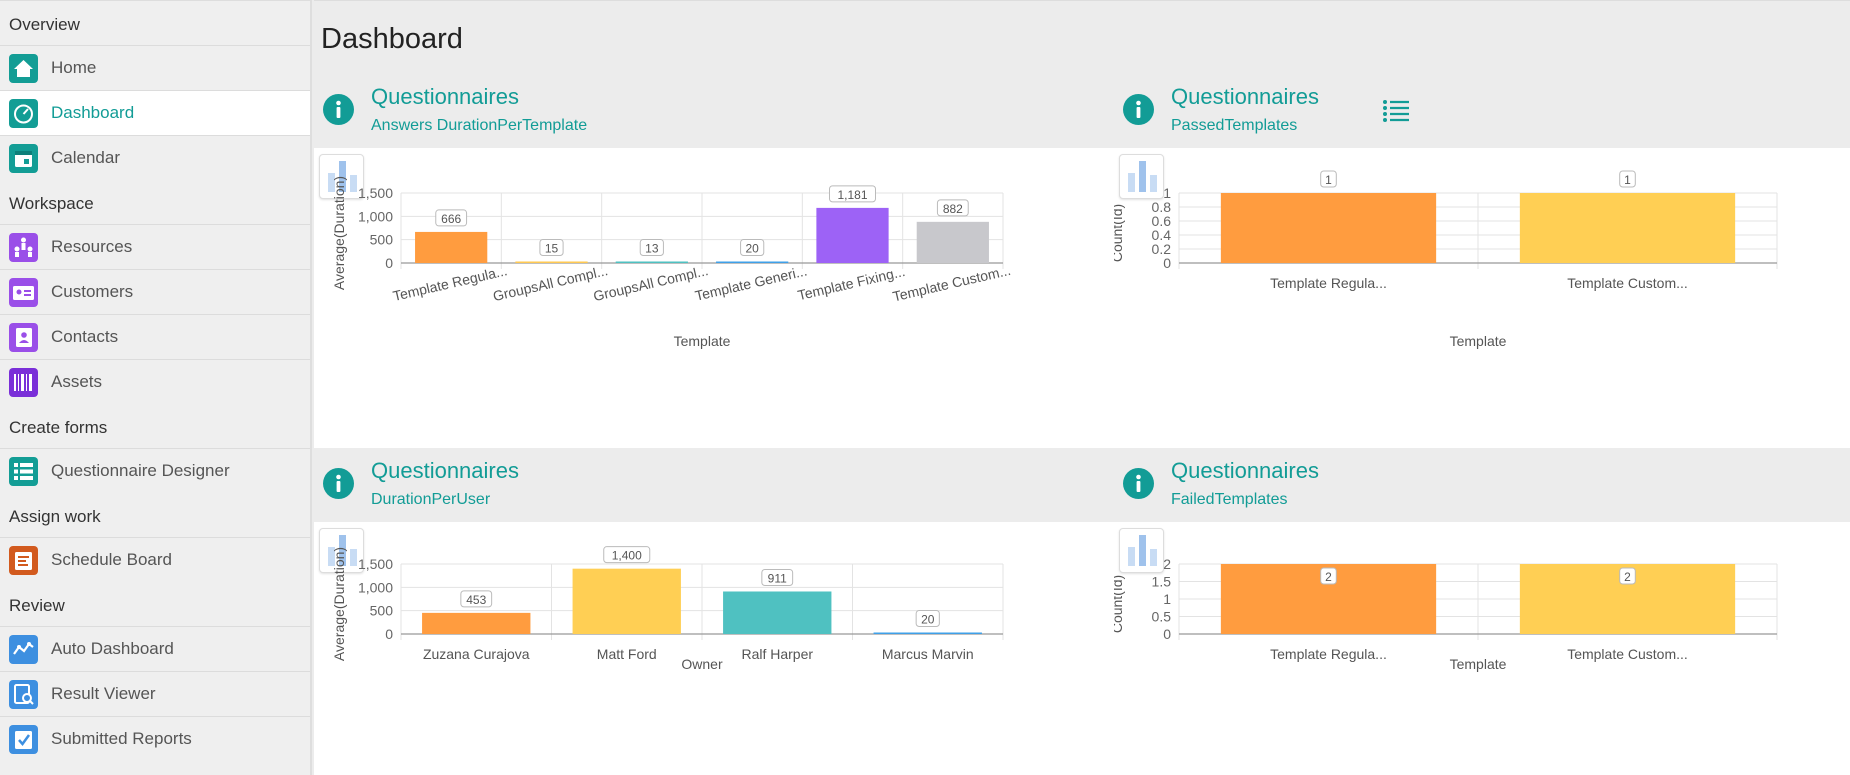  What do you see at coordinates (652, 249) in the screenshot?
I see `svg-text: 13` at bounding box center [652, 249].